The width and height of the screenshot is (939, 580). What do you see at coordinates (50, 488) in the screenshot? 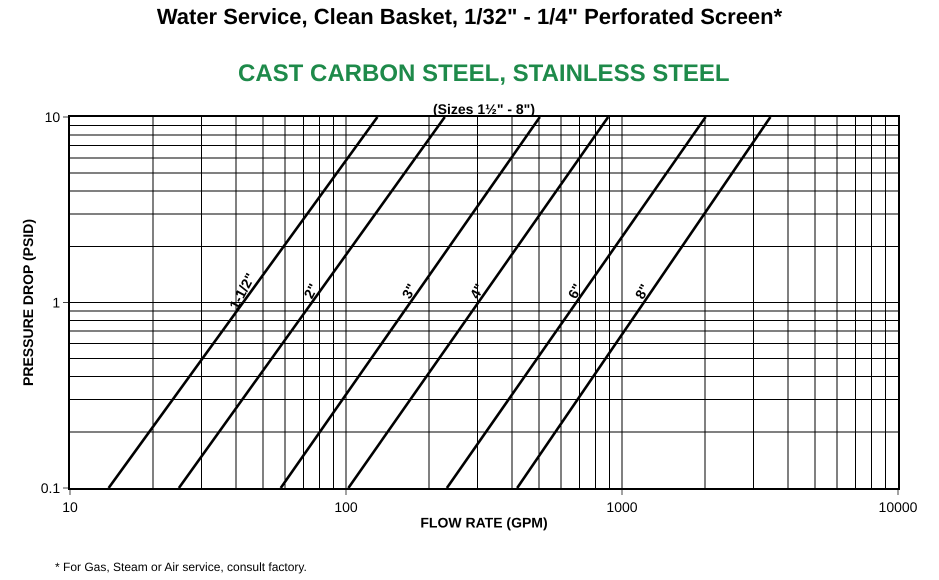
I see `y-tick-label: 0.1` at bounding box center [50, 488].